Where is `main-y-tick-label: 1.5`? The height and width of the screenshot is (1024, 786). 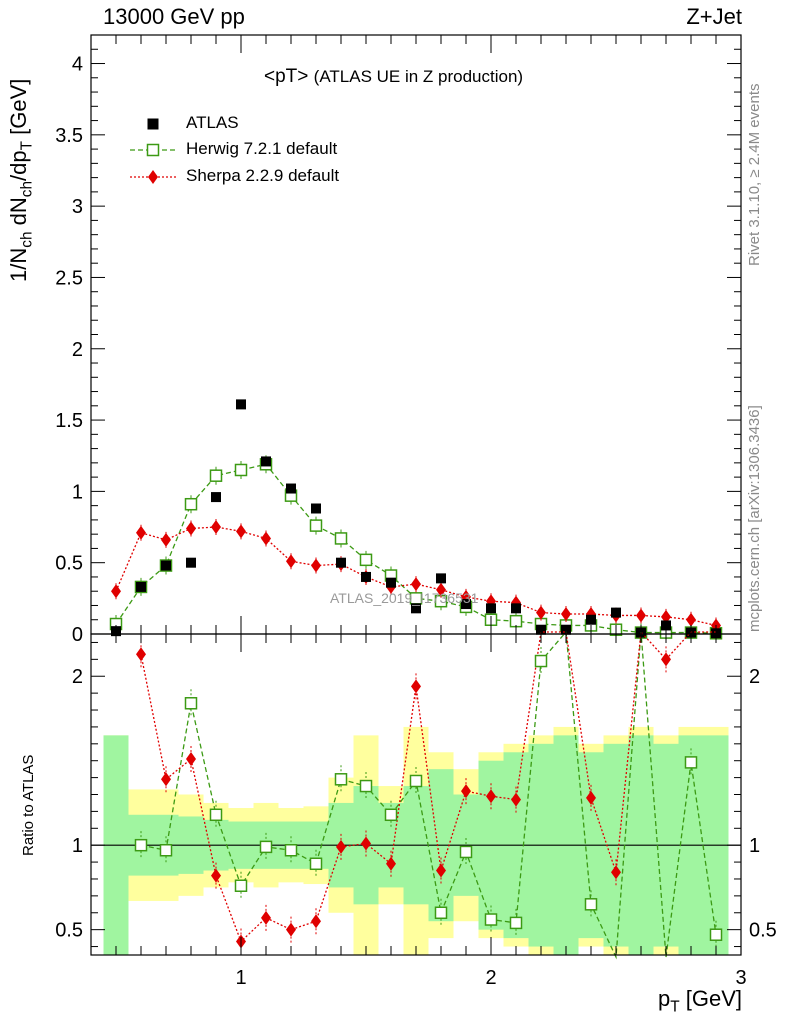
main-y-tick-label: 1.5 is located at coordinates (69, 421).